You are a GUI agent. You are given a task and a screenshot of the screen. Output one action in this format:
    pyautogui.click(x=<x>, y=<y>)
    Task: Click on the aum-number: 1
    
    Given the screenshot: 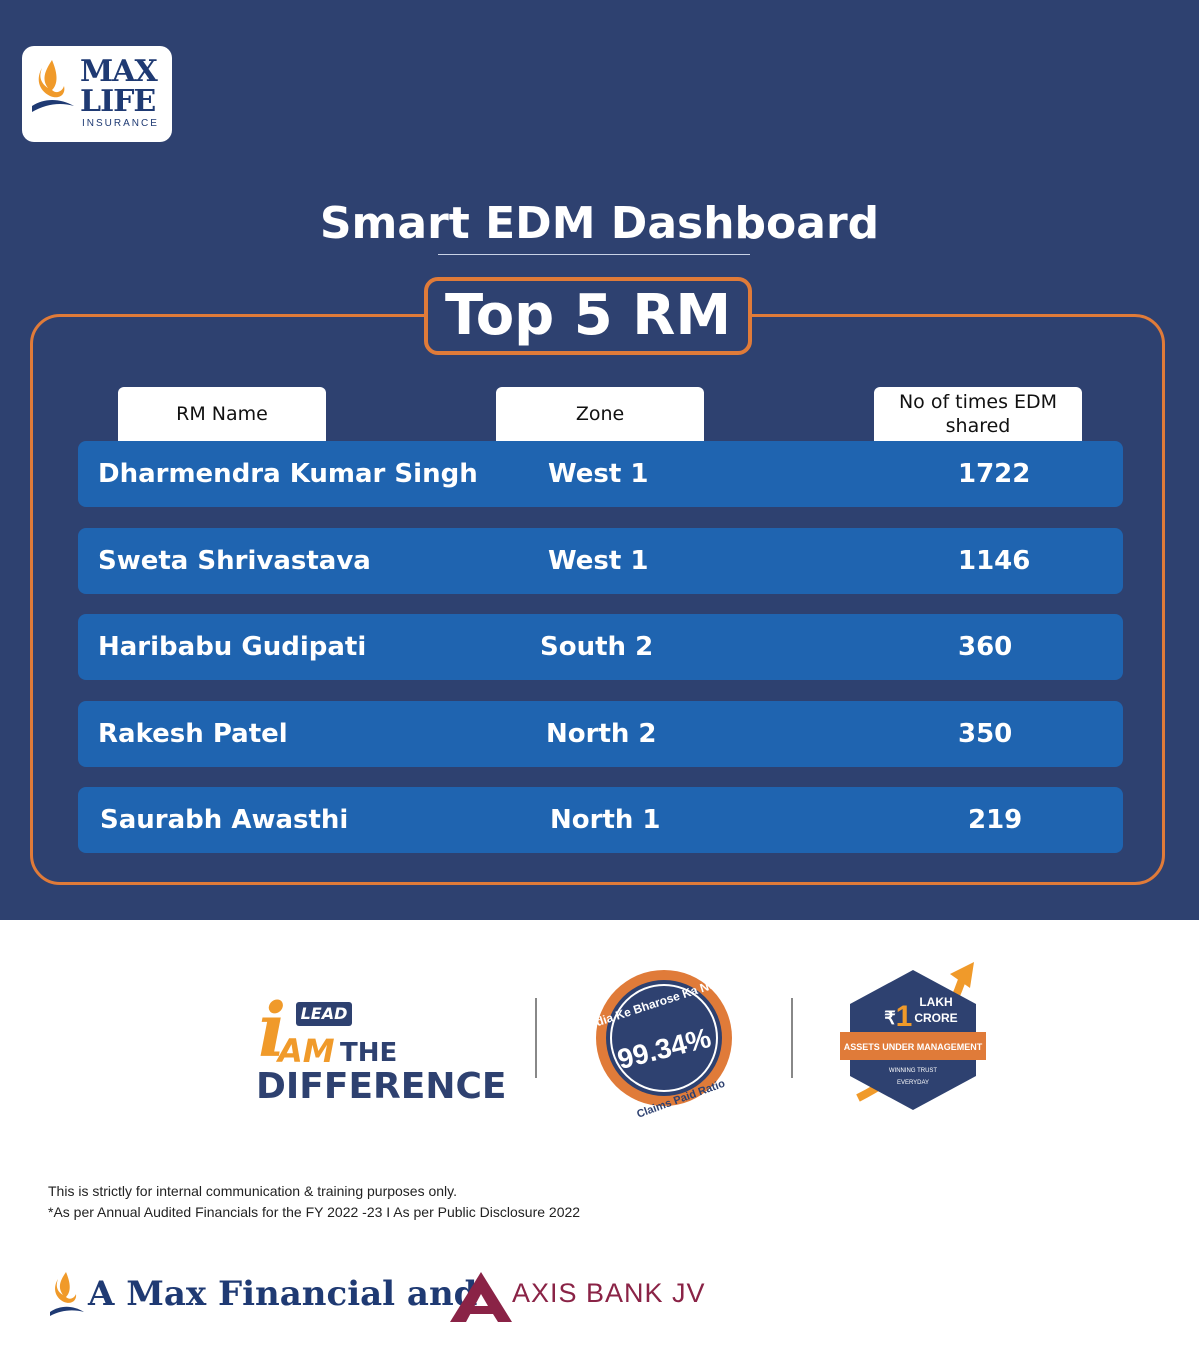 What is the action you would take?
    pyautogui.click(x=904, y=1016)
    